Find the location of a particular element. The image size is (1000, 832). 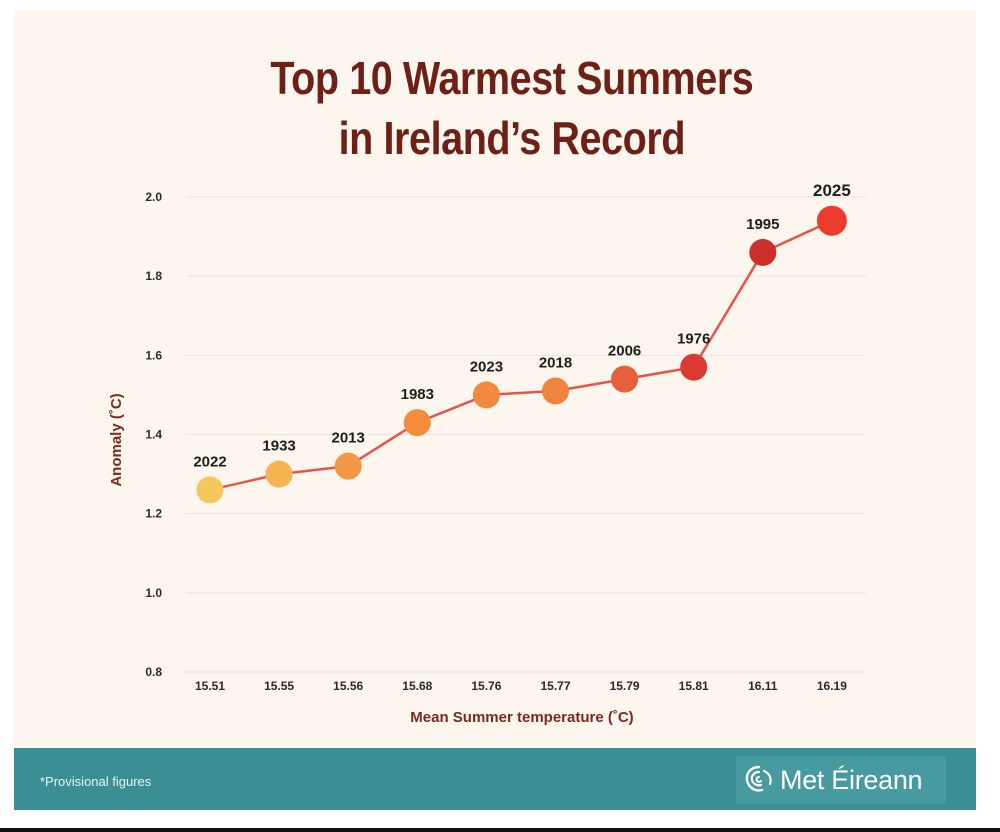

footer-band: *Provisional figures Met Éireann is located at coordinates (495, 779).